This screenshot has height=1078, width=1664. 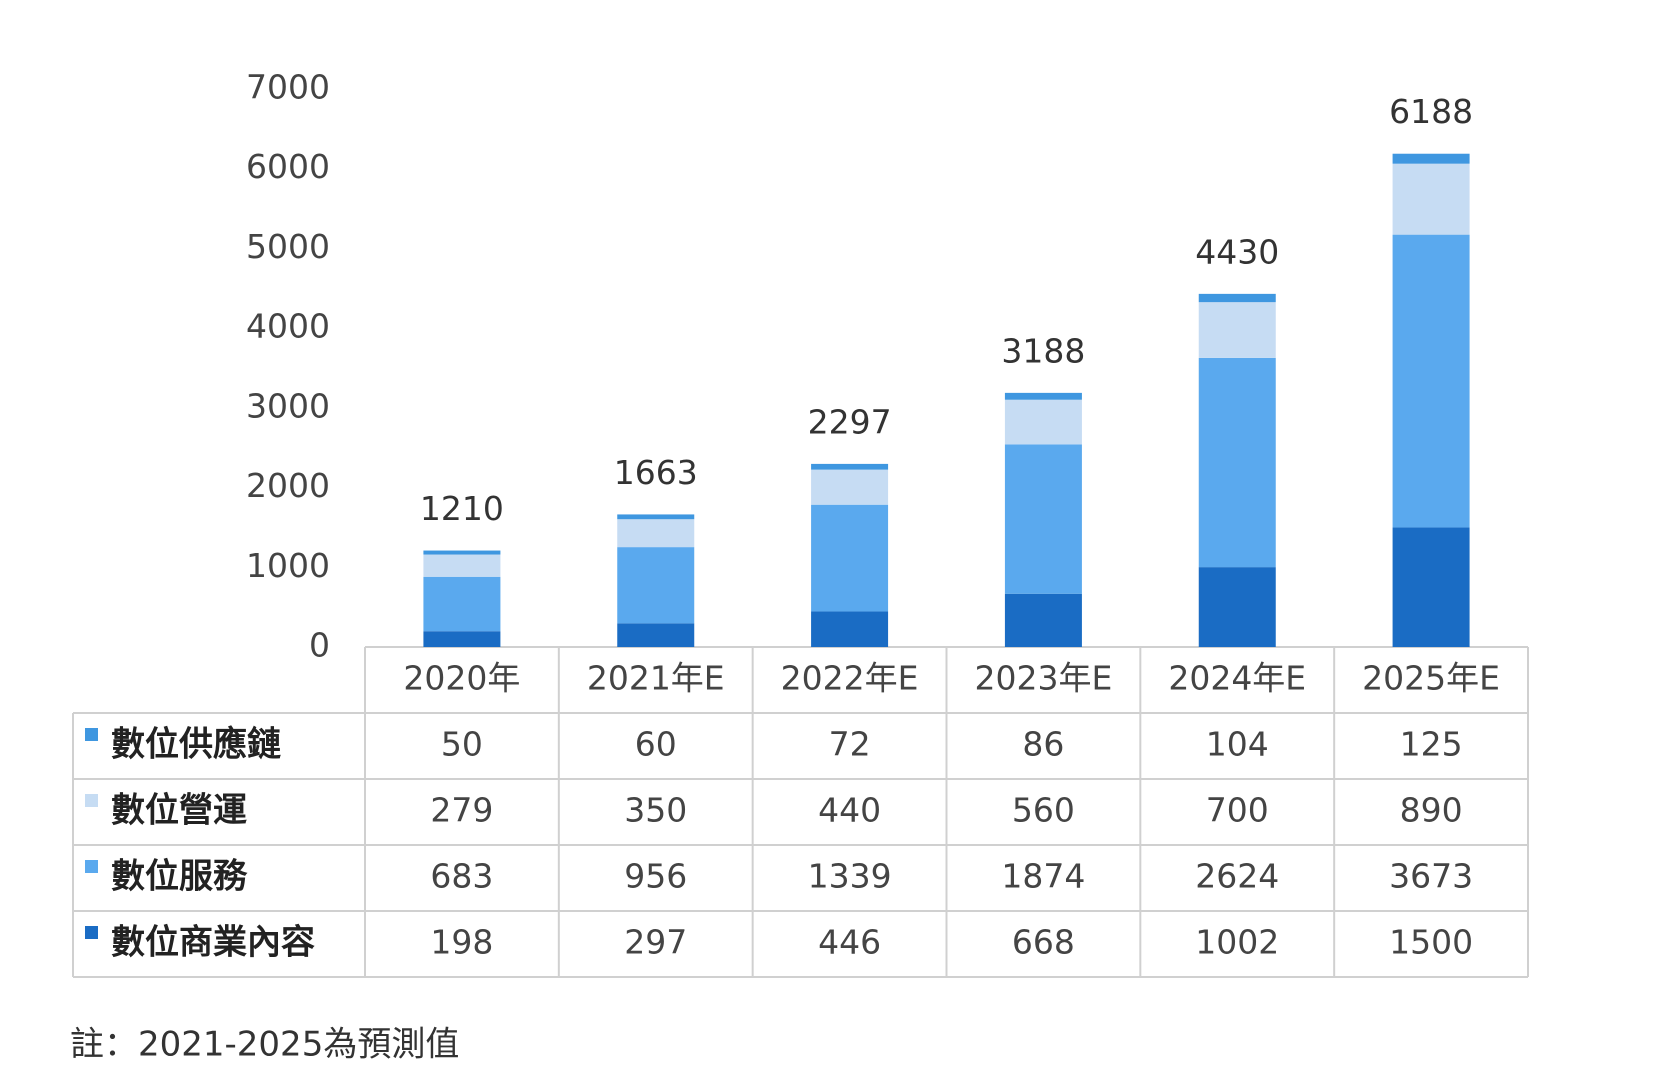 I want to click on x-tick-label: 2021年E, so click(x=656, y=678).